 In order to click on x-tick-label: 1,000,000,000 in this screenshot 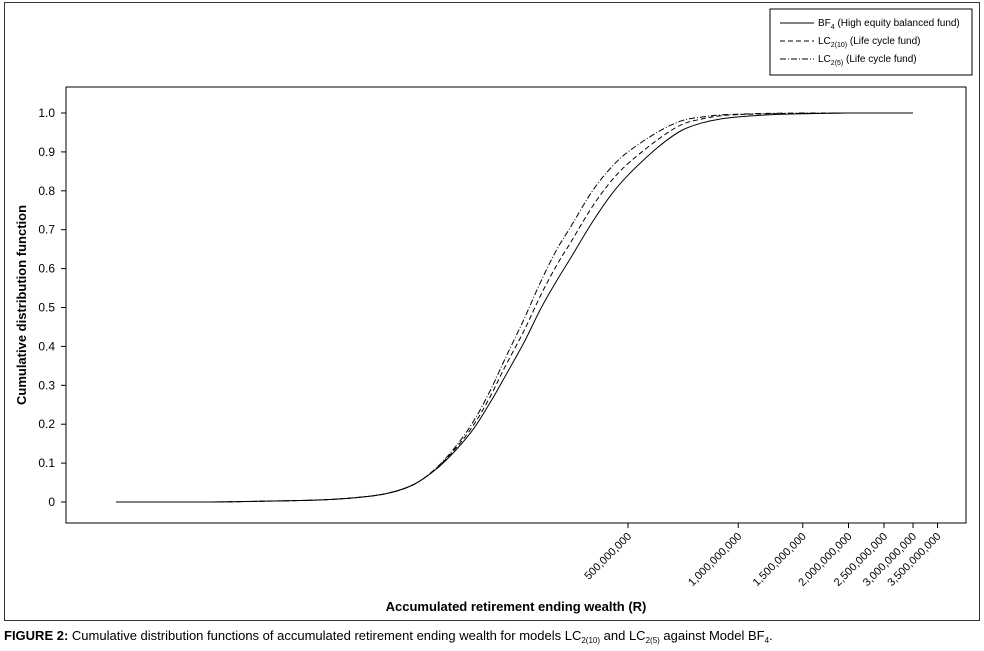, I will do `click(715, 560)`.